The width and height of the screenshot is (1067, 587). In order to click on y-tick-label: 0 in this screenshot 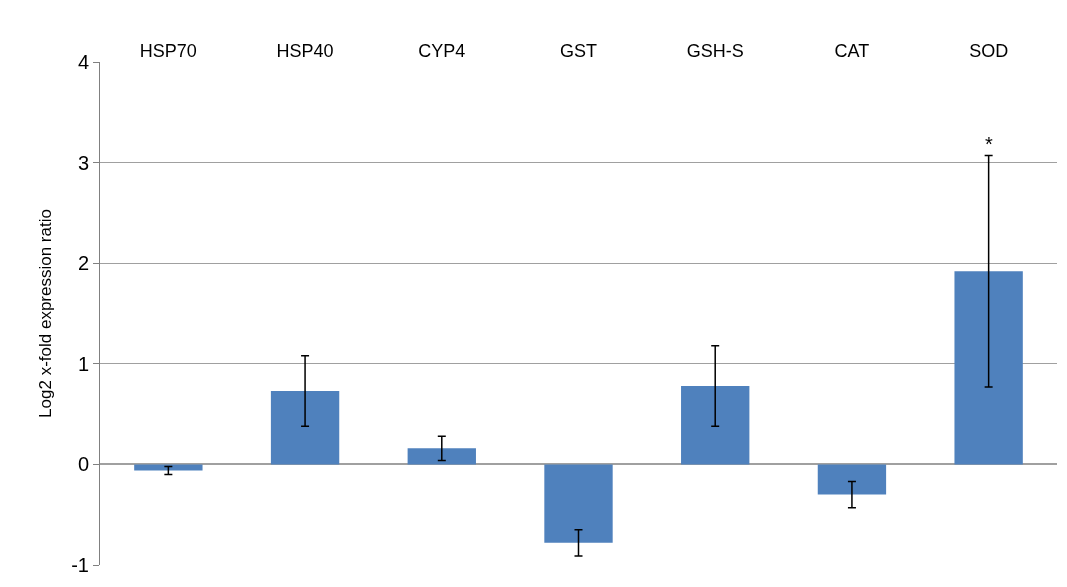, I will do `click(83, 464)`.